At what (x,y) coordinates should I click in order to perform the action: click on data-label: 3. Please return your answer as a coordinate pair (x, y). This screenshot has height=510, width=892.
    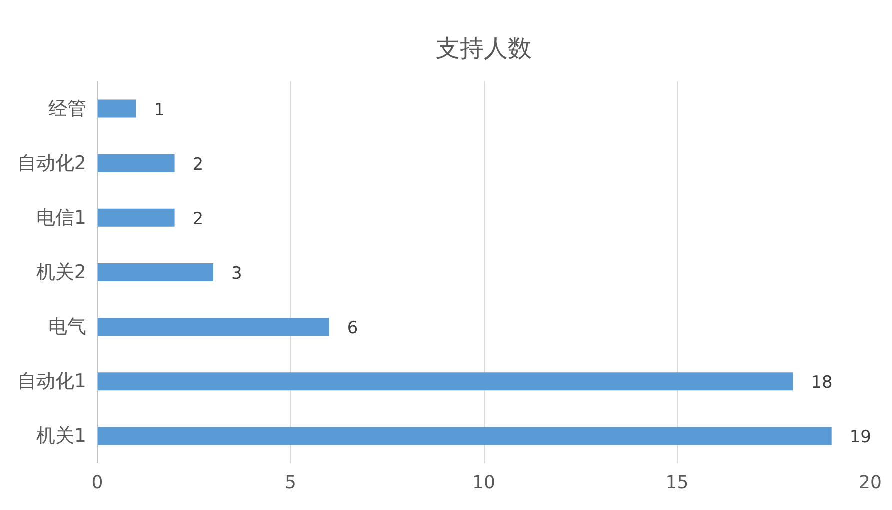
    Looking at the image, I should click on (236, 274).